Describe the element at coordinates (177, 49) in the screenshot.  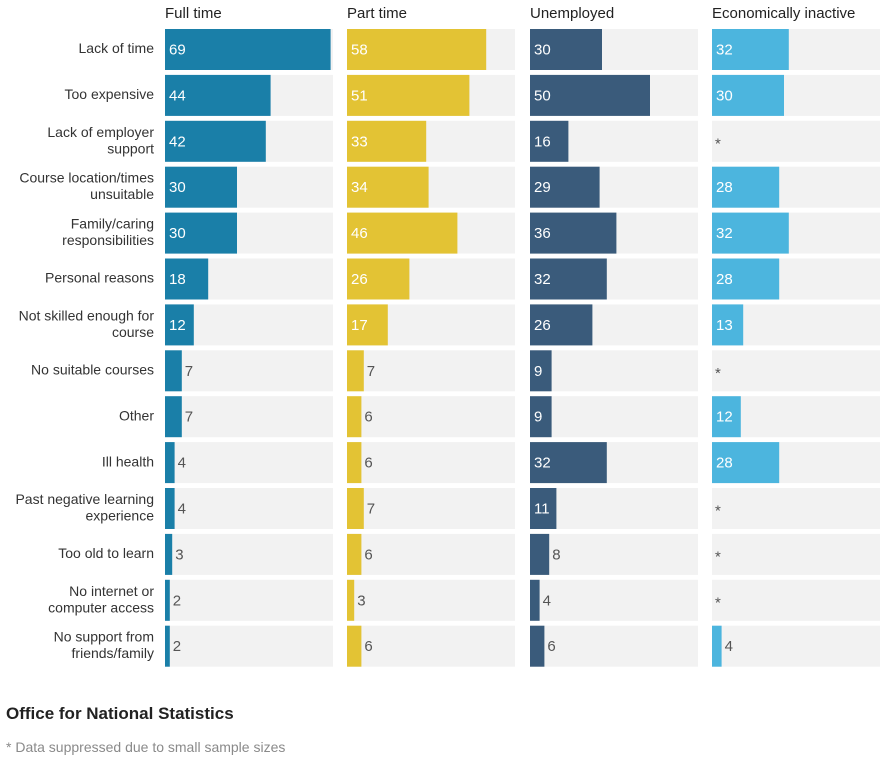
I see `data-label: 69` at that location.